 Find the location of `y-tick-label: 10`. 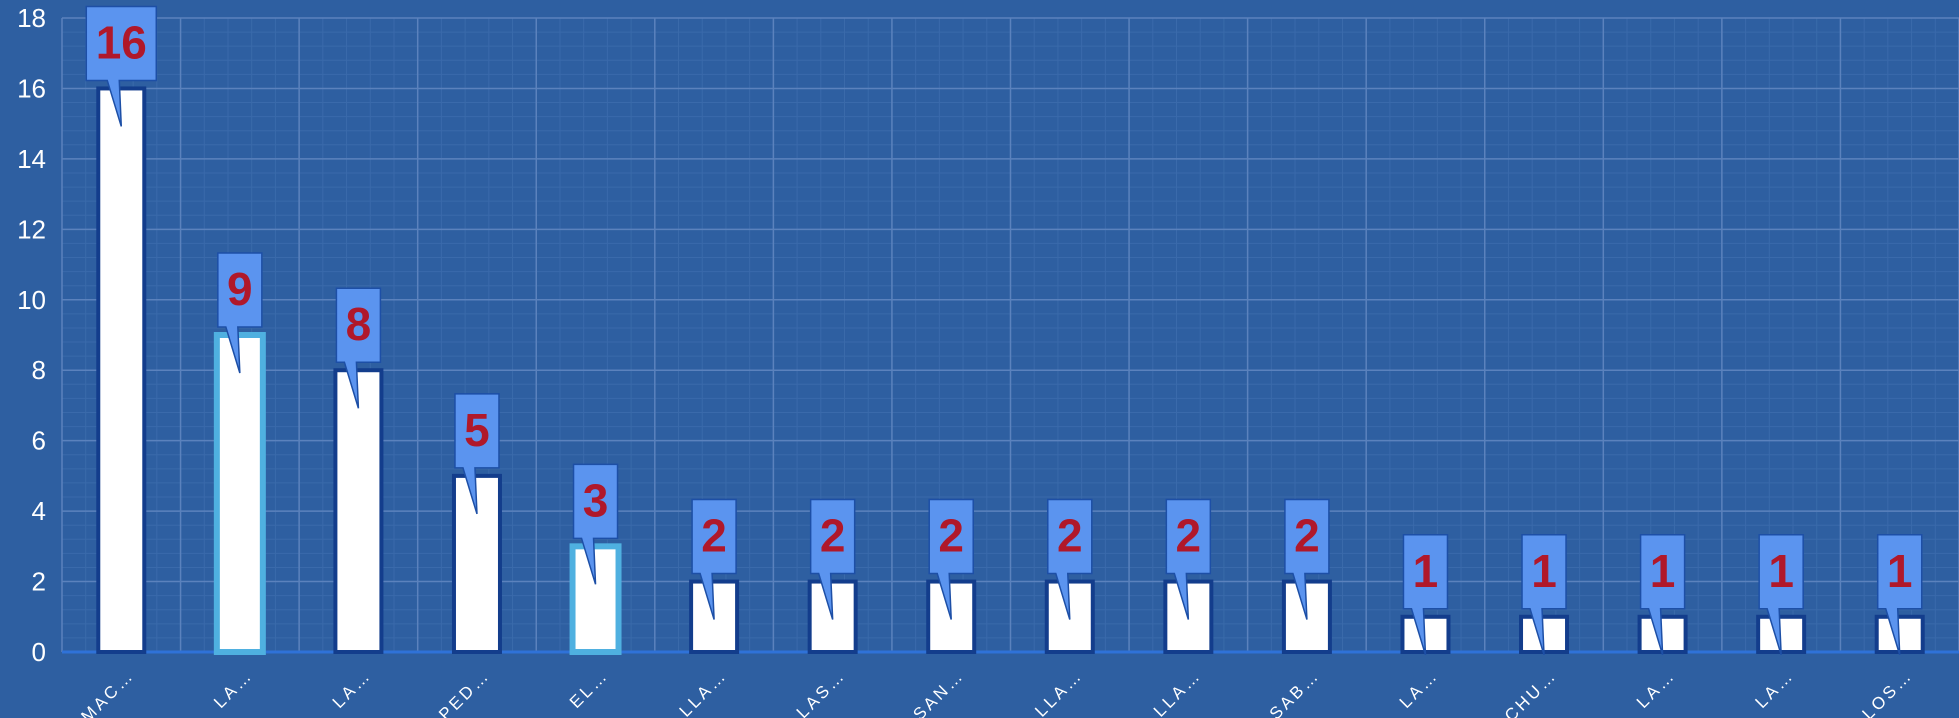

y-tick-label: 10 is located at coordinates (31, 300).